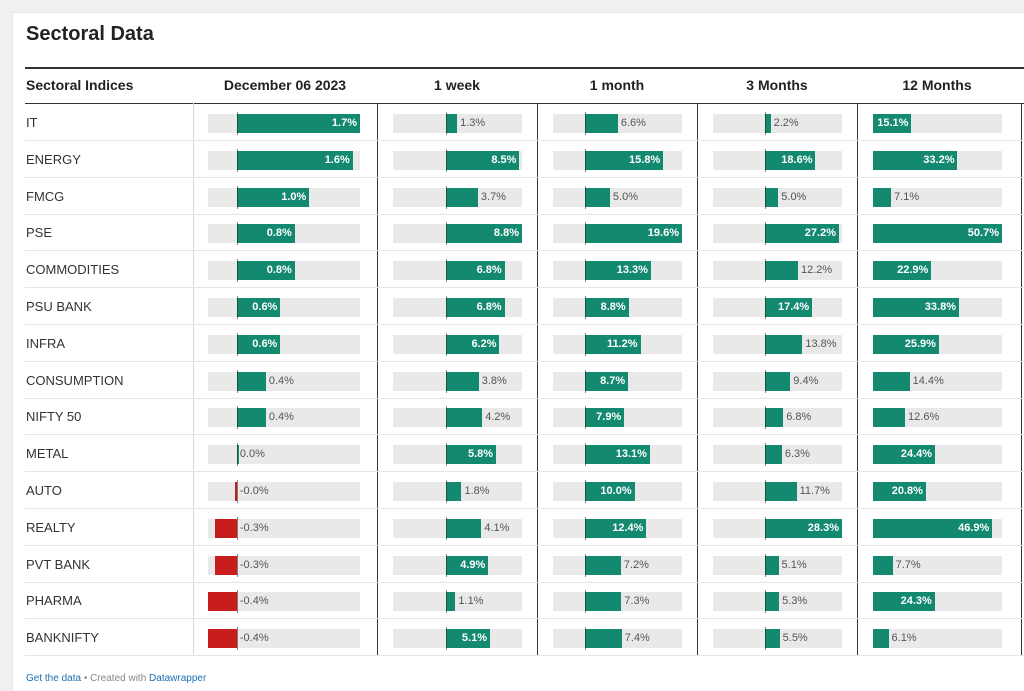 This screenshot has height=691, width=1024. Describe the element at coordinates (279, 270) in the screenshot. I see `value-label: 0.8%` at that location.